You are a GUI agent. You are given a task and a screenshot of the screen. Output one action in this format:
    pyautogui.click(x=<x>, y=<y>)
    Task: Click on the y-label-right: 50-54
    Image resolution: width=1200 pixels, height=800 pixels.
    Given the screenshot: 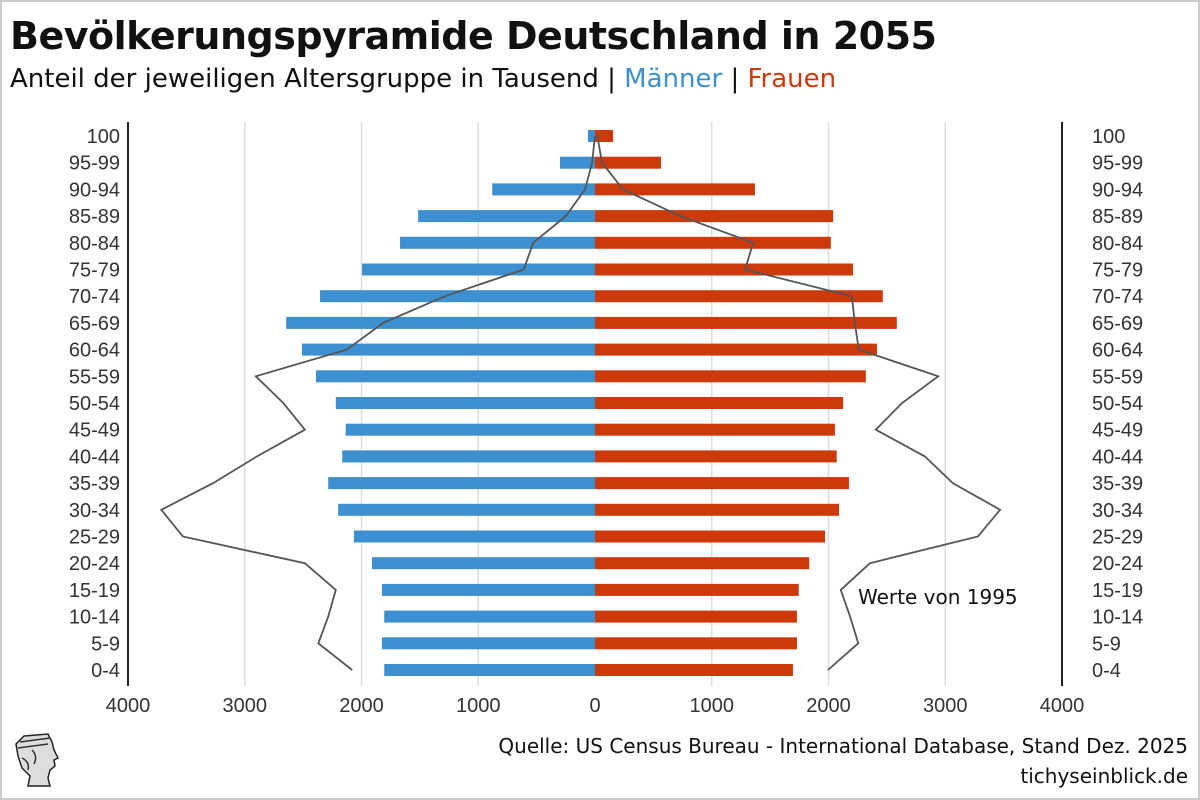 What is the action you would take?
    pyautogui.click(x=1117, y=404)
    